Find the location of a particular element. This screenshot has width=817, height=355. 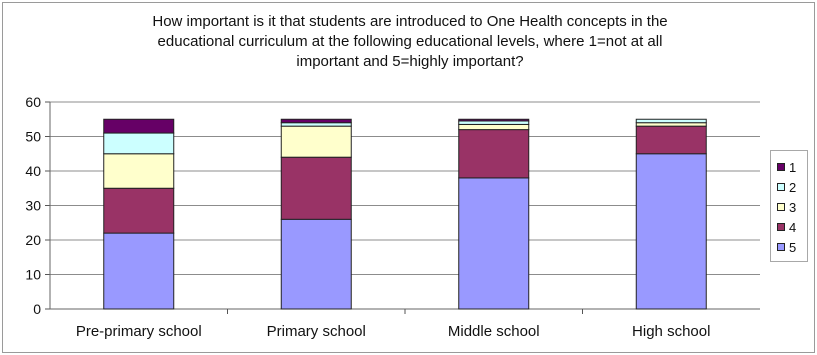

x-tick-label: High school is located at coordinates (671, 331).